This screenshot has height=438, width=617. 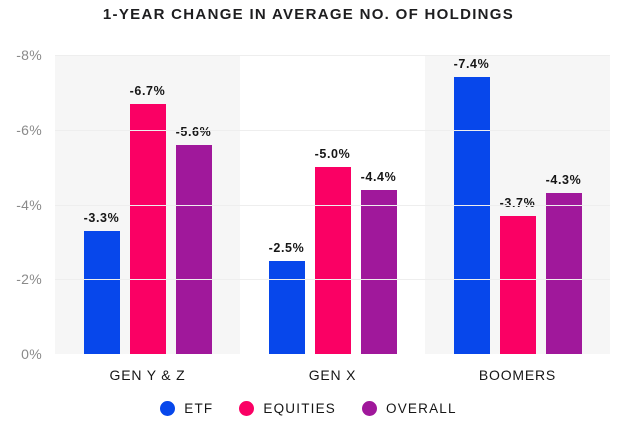 I want to click on category-label: GEN Y & Z, so click(x=147, y=375).